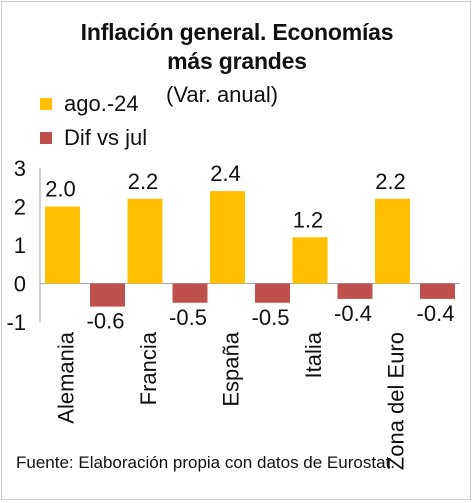 The height and width of the screenshot is (503, 474). Describe the element at coordinates (16, 322) in the screenshot. I see `y-tick-label: -1` at that location.